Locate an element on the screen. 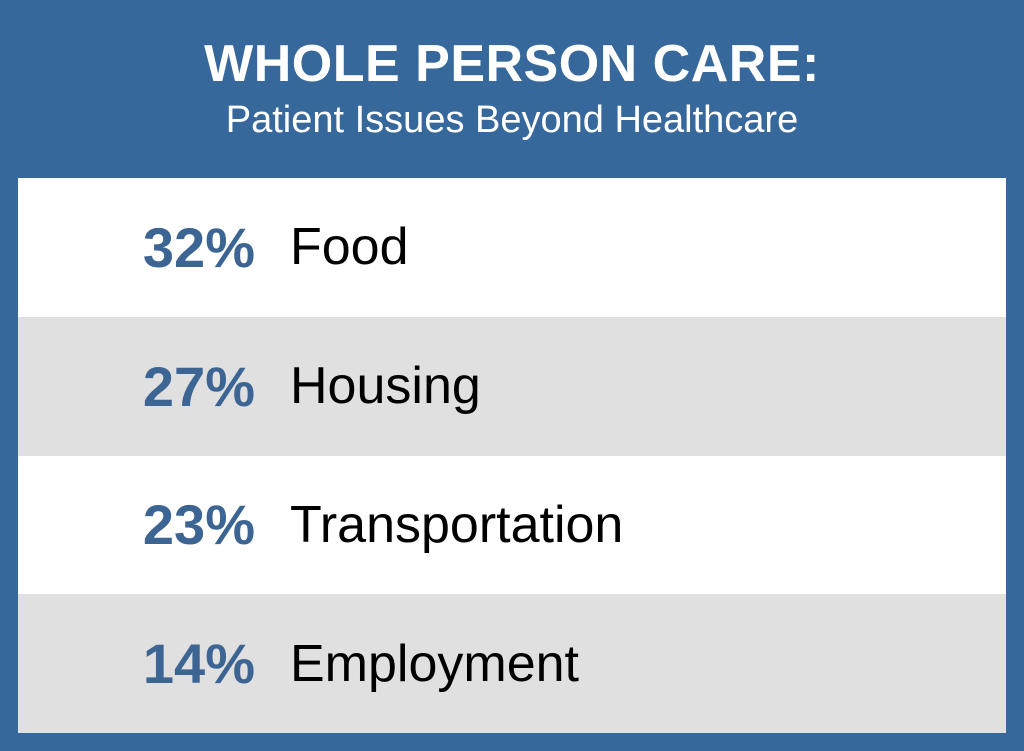 The height and width of the screenshot is (751, 1024). issue-label: Employment is located at coordinates (434, 663).